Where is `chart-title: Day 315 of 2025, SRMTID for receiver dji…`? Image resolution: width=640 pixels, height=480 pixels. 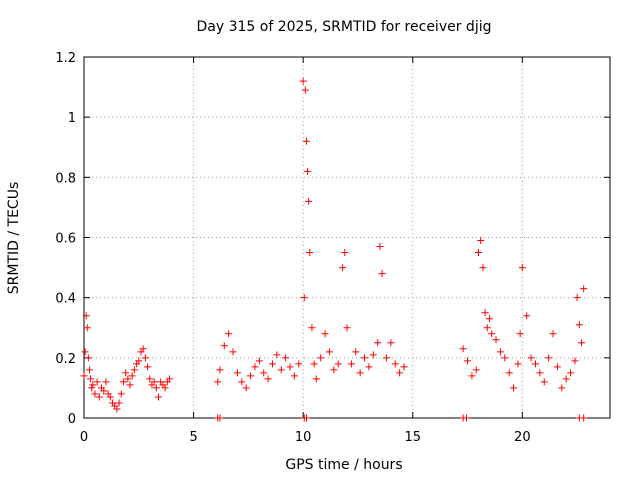
chart-title: Day 315 of 2025, SRMTID for receiver dji… is located at coordinates (344, 27).